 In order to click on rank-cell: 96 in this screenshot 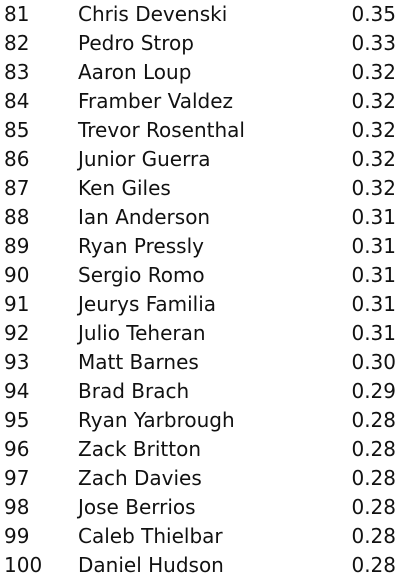, I will do `click(17, 449)`.